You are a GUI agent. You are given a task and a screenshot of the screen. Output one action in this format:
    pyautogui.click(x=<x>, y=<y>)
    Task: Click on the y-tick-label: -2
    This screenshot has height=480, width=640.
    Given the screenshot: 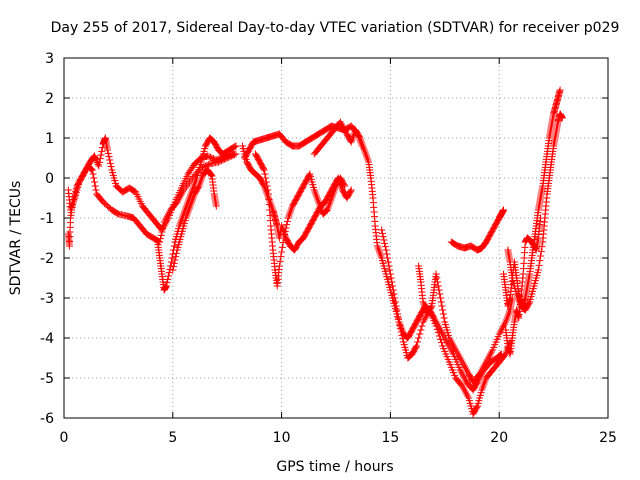 What is the action you would take?
    pyautogui.click(x=47, y=259)
    